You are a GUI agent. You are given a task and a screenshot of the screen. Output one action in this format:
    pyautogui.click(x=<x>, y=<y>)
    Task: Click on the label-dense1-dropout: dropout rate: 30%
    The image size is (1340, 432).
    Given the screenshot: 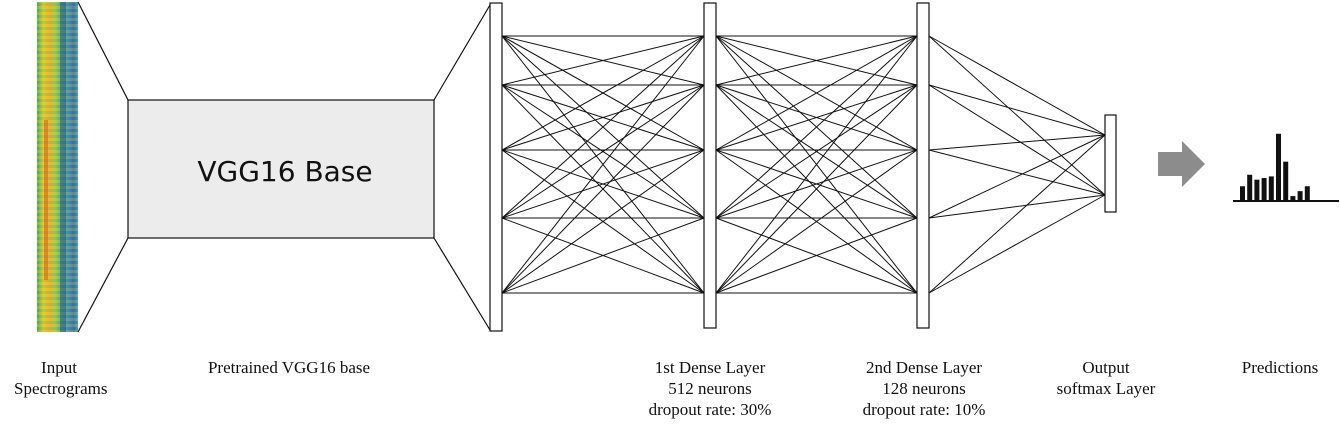 What is the action you would take?
    pyautogui.click(x=710, y=409)
    